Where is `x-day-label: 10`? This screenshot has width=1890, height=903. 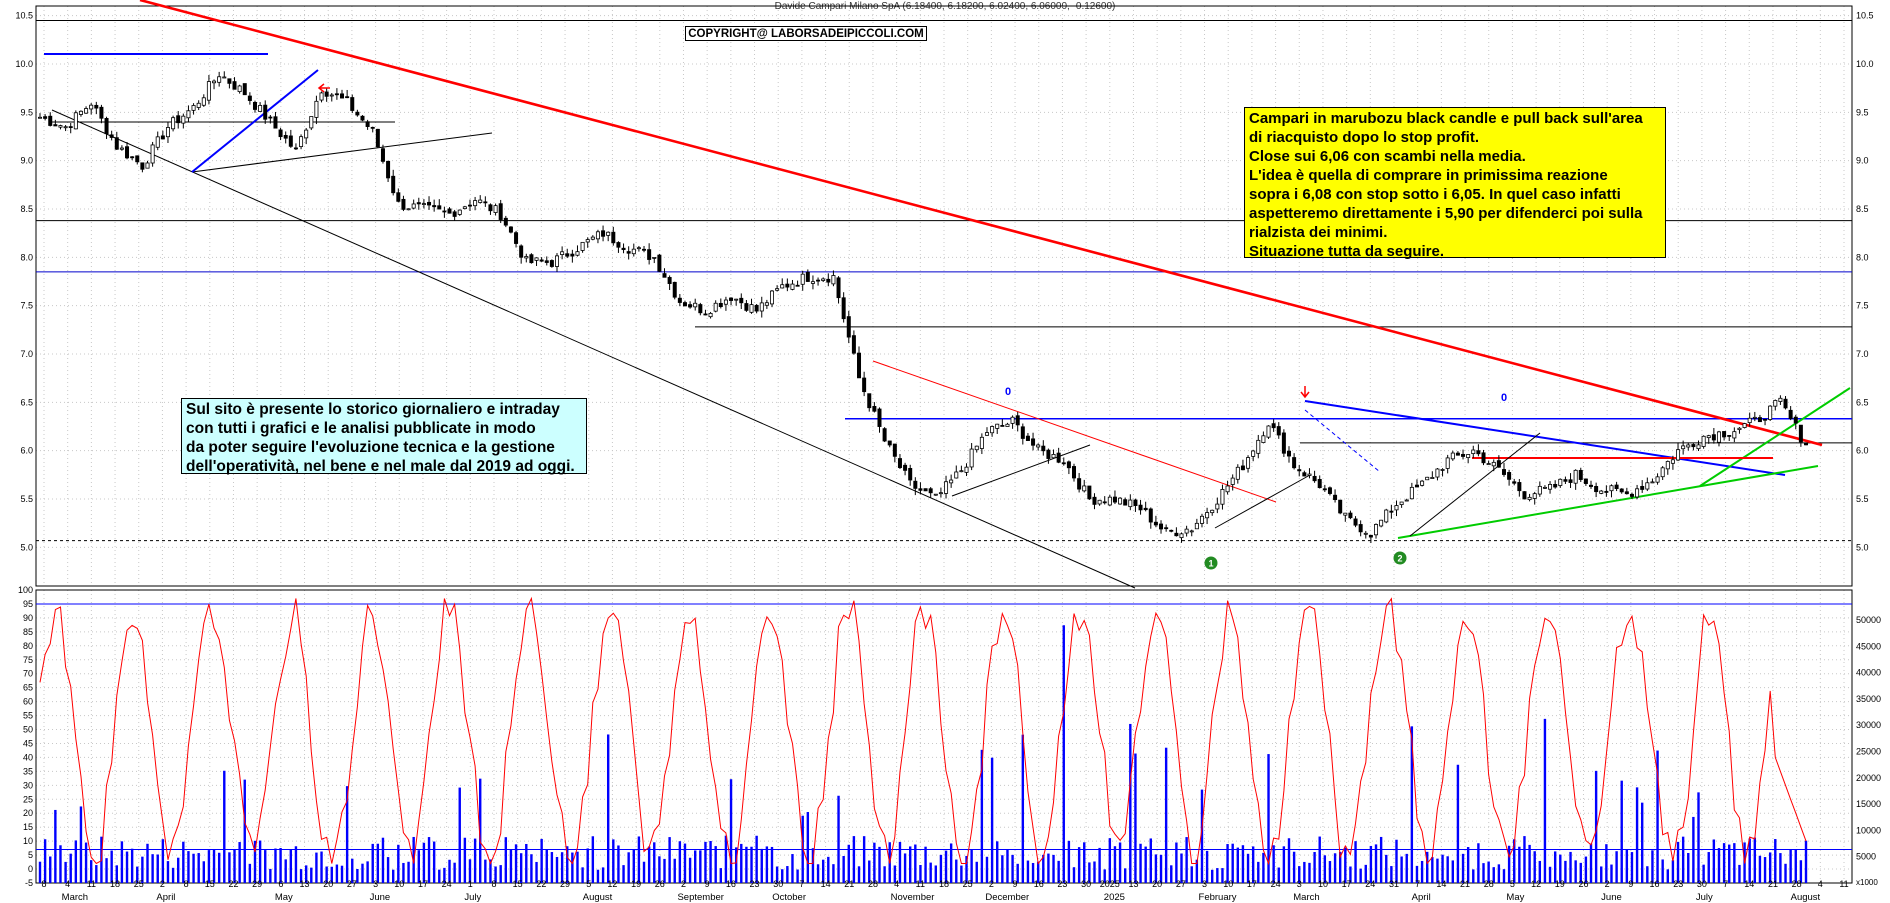
x-day-label: 10 is located at coordinates (1228, 884).